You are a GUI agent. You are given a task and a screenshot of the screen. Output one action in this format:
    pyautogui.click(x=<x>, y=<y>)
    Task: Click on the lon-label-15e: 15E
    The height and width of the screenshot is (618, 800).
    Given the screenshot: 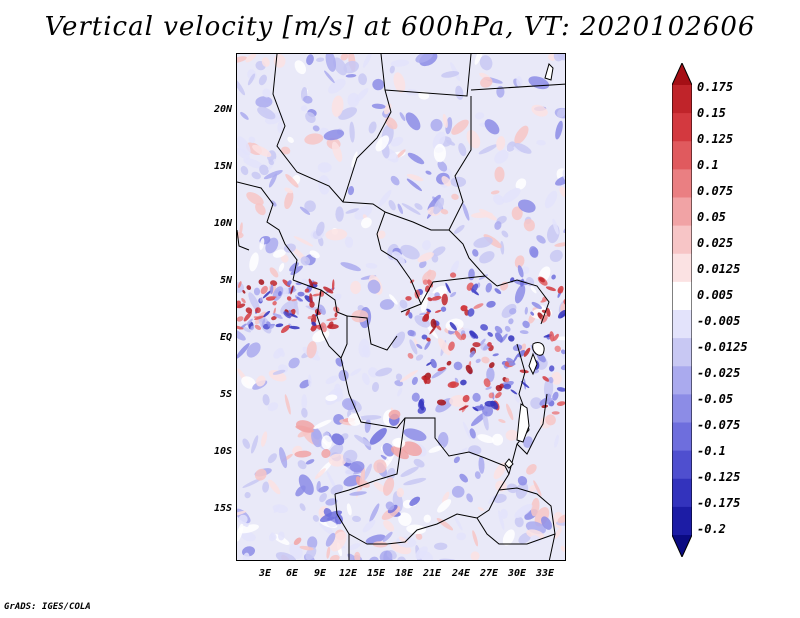 What is the action you would take?
    pyautogui.click(x=376, y=573)
    